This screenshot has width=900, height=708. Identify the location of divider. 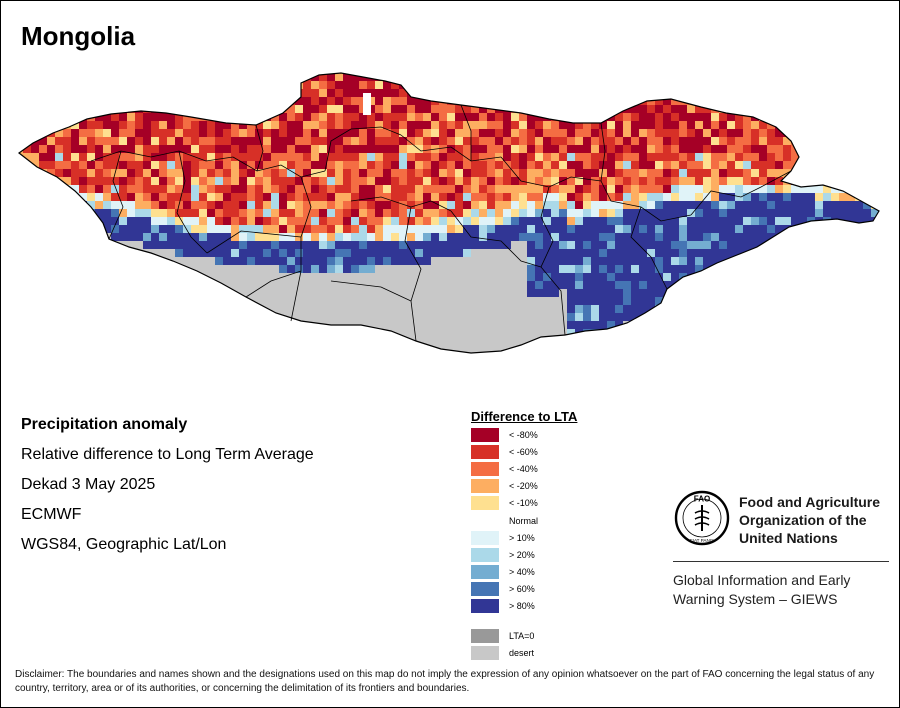
(781, 561).